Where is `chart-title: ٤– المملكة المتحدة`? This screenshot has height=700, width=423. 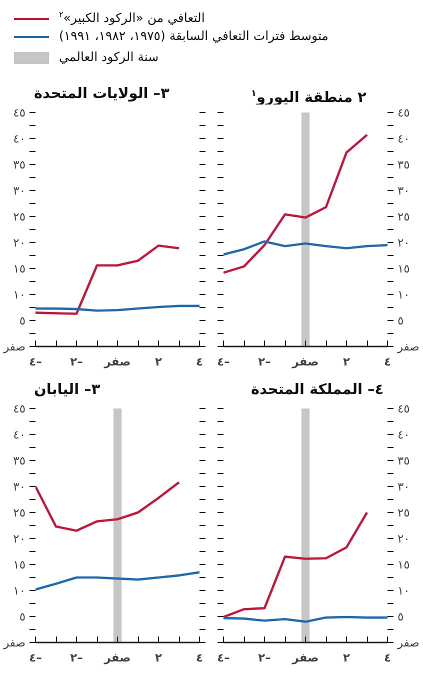
chart-title: ٤– المملكة المتحدة is located at coordinates (317, 390).